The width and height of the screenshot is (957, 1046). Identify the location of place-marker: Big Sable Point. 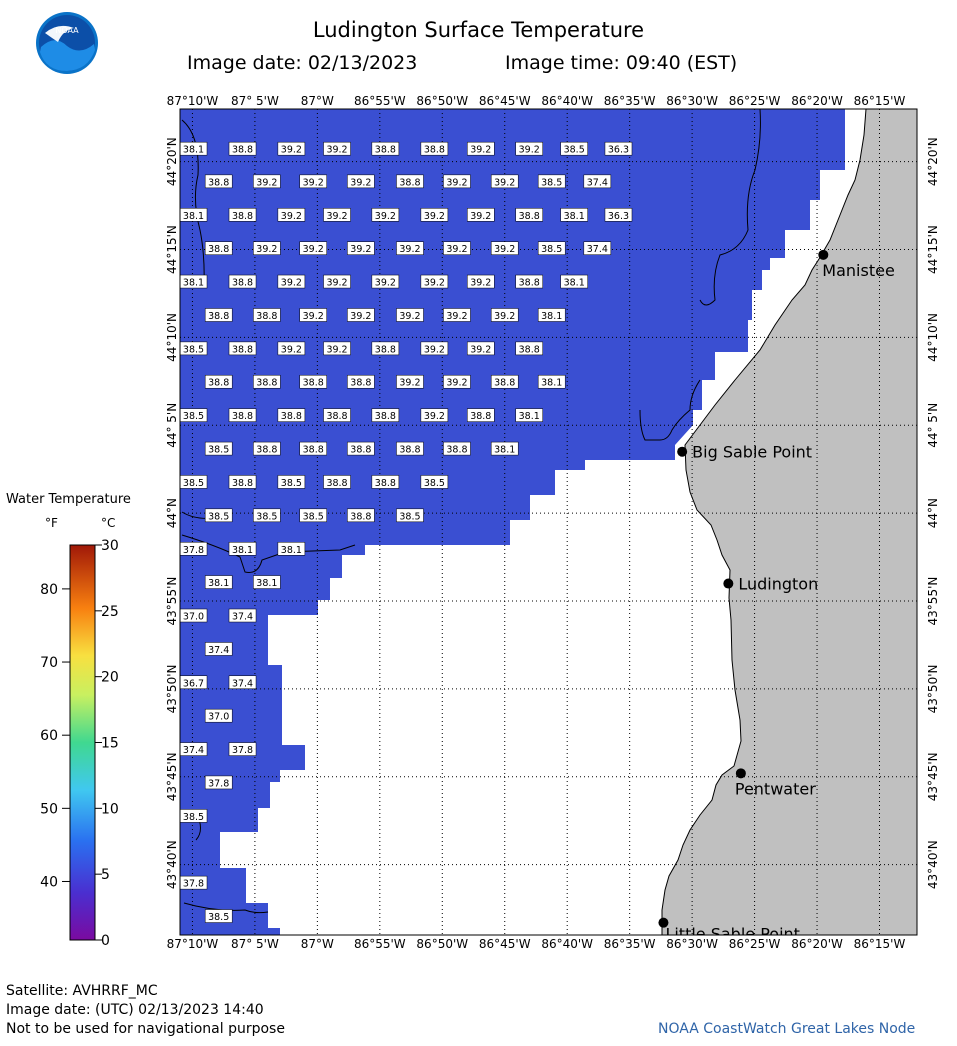
(744, 452).